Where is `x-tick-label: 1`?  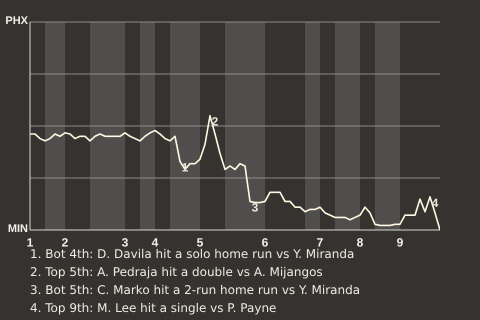 x-tick-label: 1 is located at coordinates (30, 243).